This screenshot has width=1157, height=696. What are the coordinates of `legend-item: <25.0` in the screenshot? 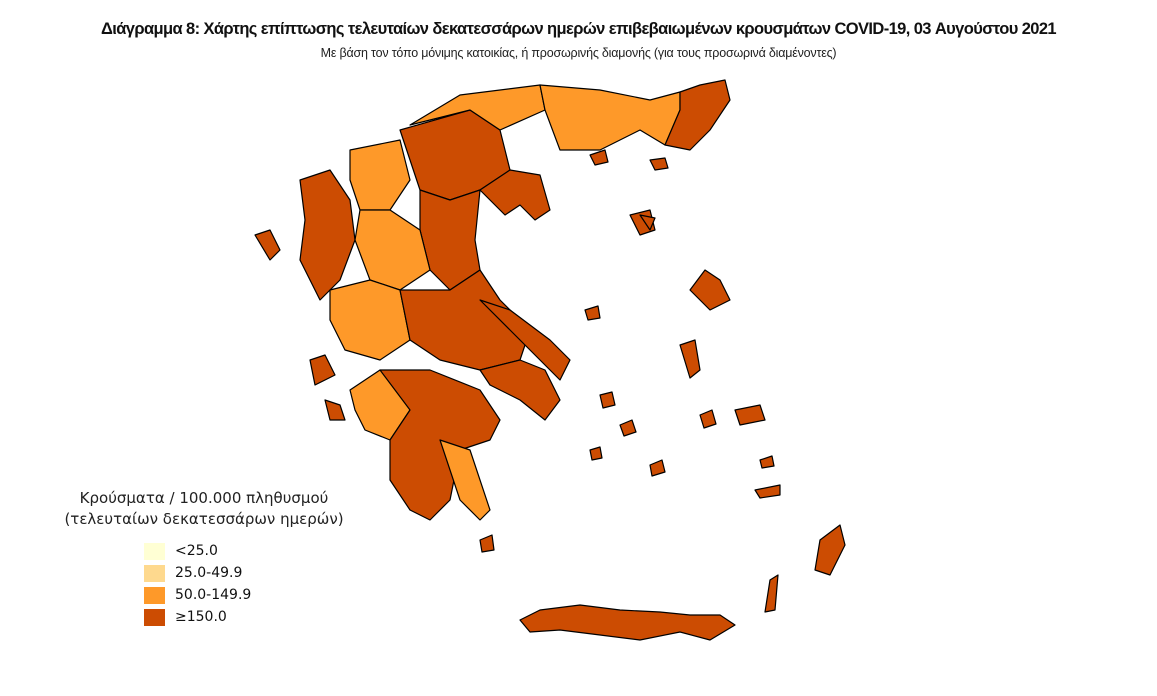 It's located at (254, 551).